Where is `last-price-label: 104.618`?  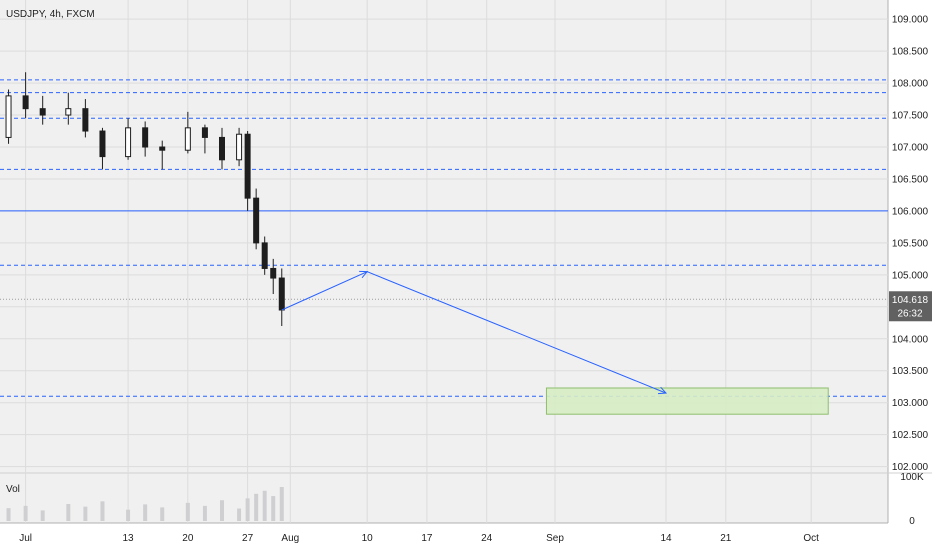
last-price-label: 104.618 is located at coordinates (910, 300).